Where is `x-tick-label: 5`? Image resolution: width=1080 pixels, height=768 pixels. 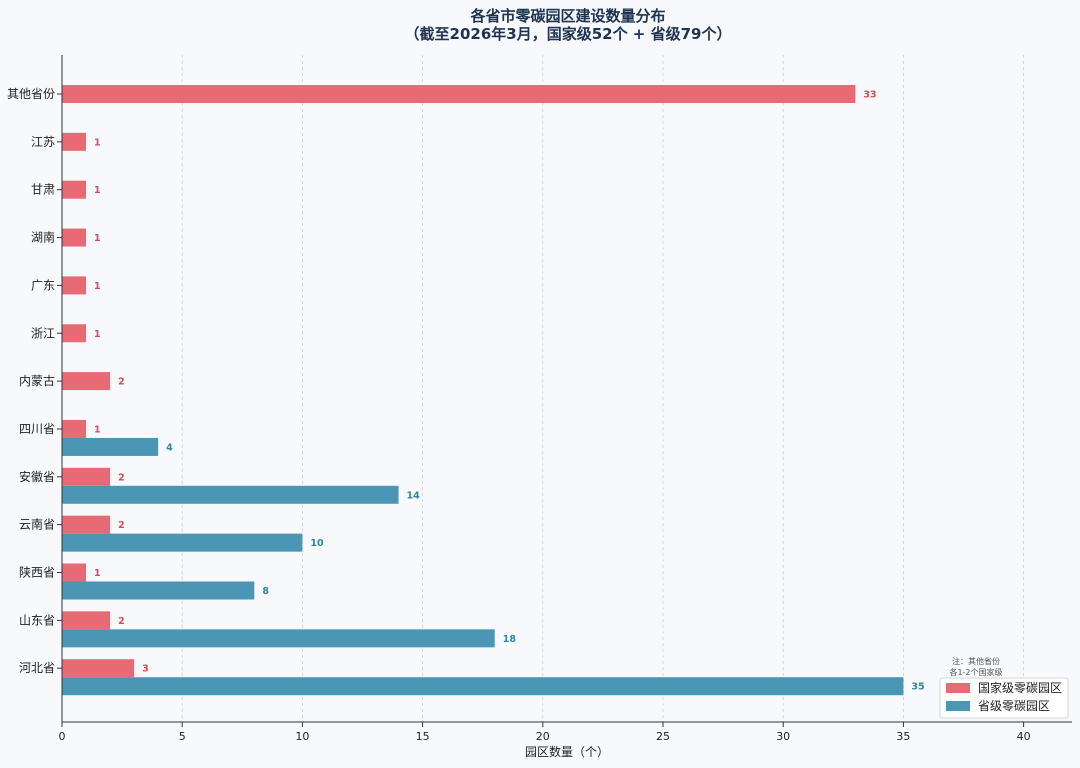 x-tick-label: 5 is located at coordinates (182, 736).